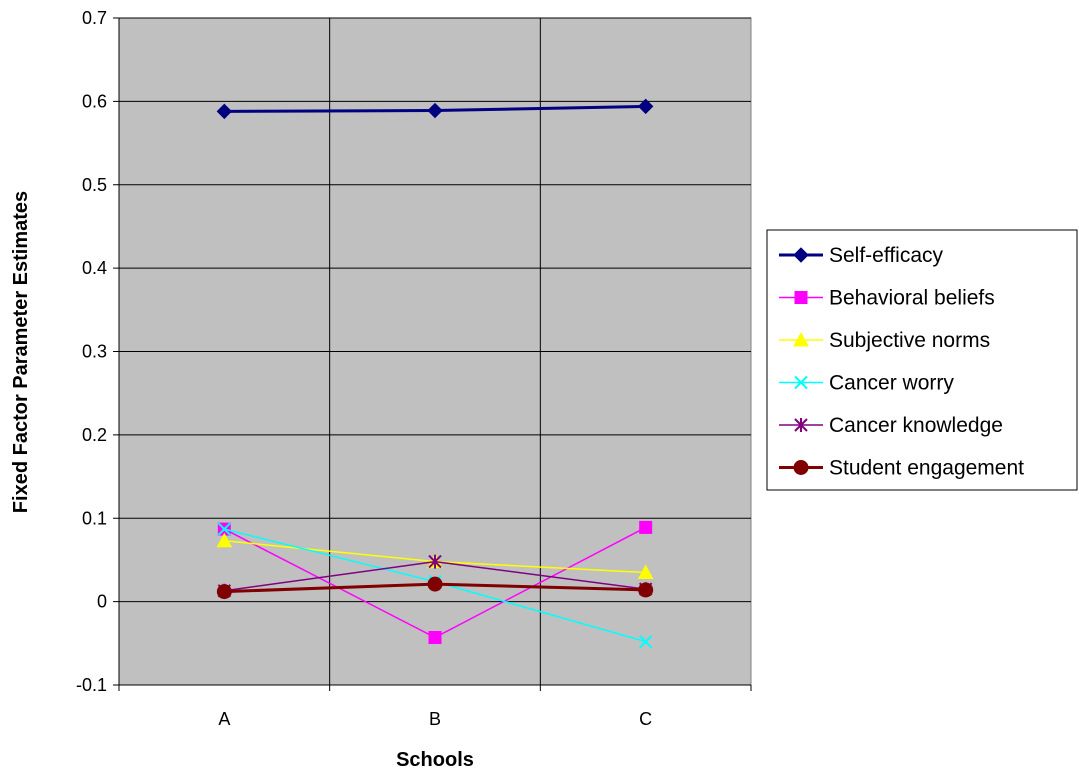  I want to click on y-tick-label: 0.2, so click(94, 435).